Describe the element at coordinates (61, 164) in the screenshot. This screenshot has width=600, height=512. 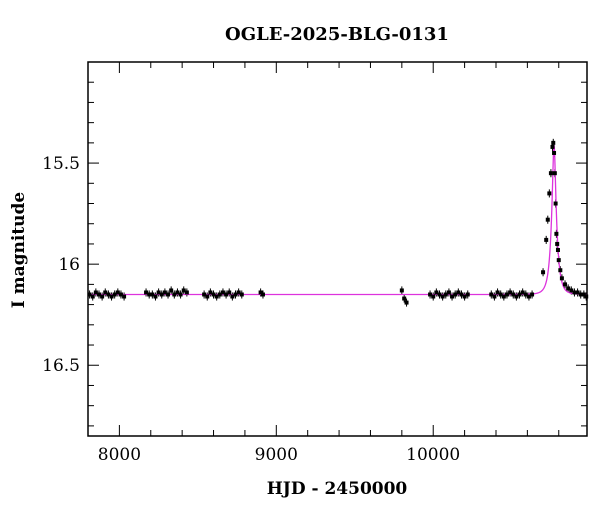
I see `y-tick-label: 15.5` at that location.